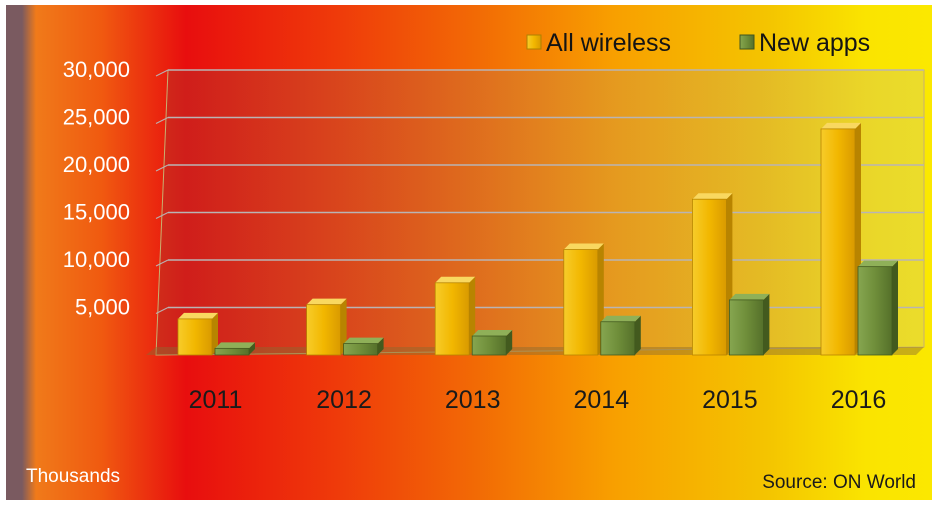 The width and height of the screenshot is (938, 505). Describe the element at coordinates (859, 400) in the screenshot. I see `x-tick-label: 2016` at that location.